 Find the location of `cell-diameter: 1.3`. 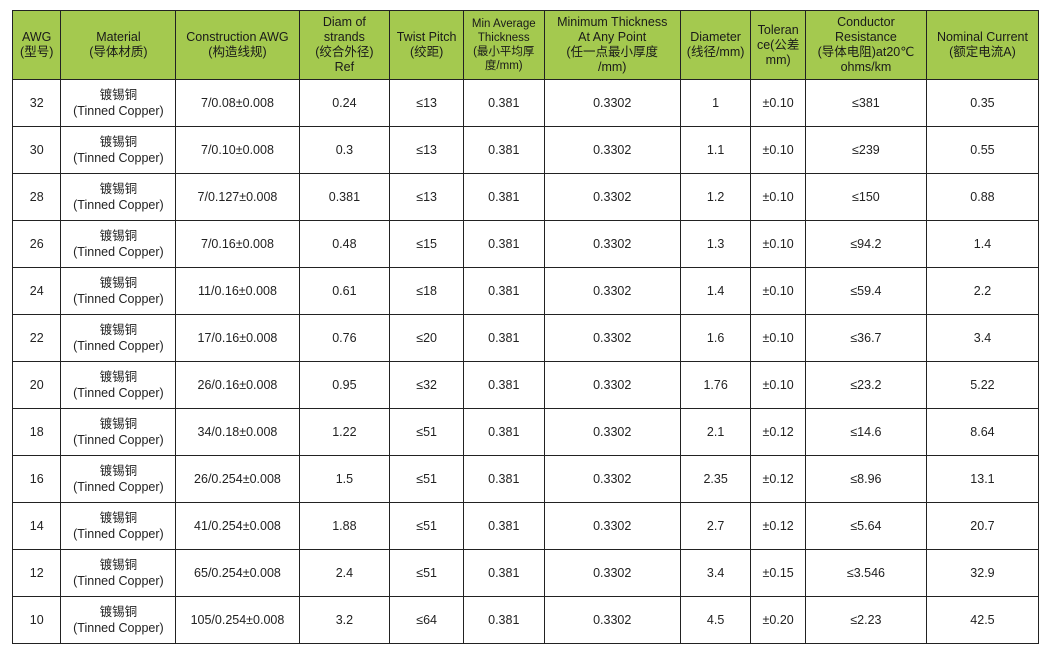

cell-diameter: 1.3 is located at coordinates (715, 244).